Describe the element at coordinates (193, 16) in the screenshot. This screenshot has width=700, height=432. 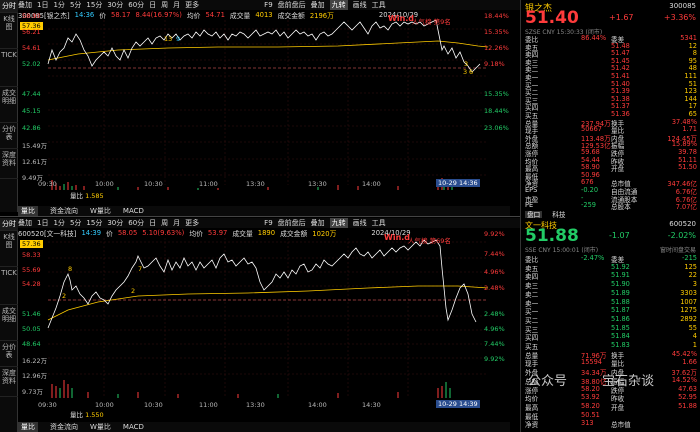
I see `info-avg-label: 均价` at that location.